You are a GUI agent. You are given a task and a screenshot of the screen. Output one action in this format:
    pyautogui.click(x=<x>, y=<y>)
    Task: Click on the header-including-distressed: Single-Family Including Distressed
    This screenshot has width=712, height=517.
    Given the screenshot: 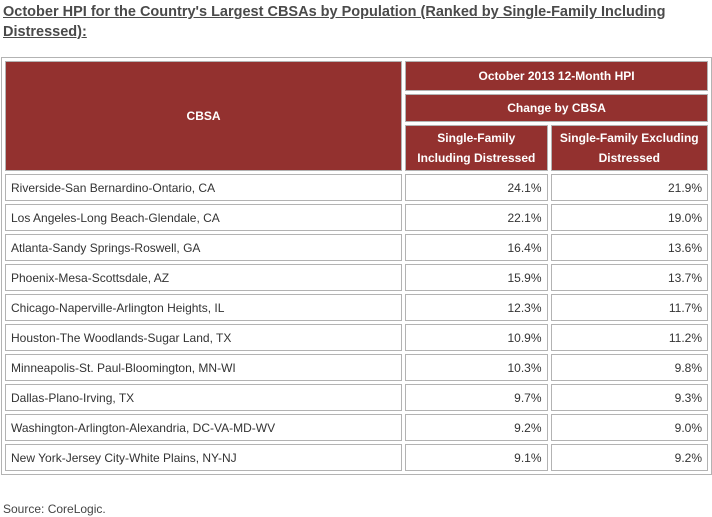 What is the action you would take?
    pyautogui.click(x=476, y=148)
    